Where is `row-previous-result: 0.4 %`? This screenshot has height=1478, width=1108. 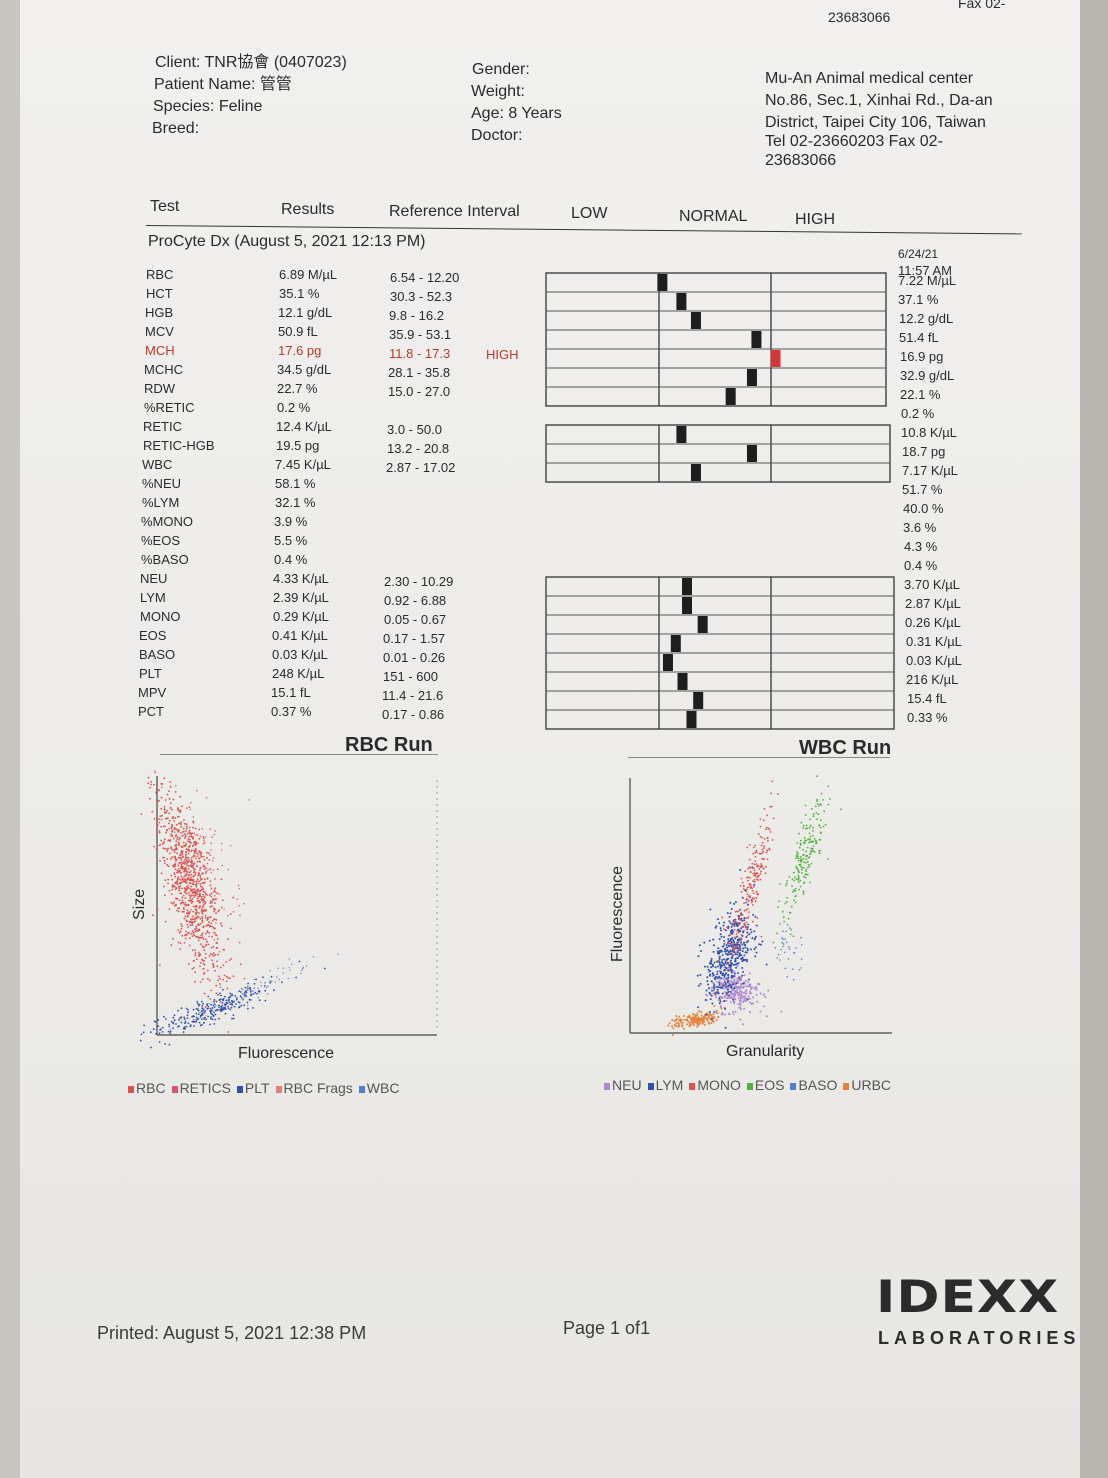 row-previous-result: 0.4 % is located at coordinates (921, 565).